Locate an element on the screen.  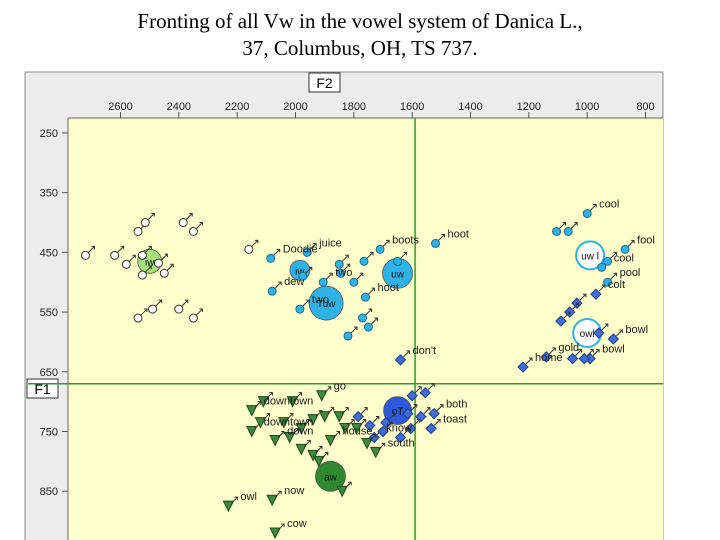
token-label: both is located at coordinates (456, 405).